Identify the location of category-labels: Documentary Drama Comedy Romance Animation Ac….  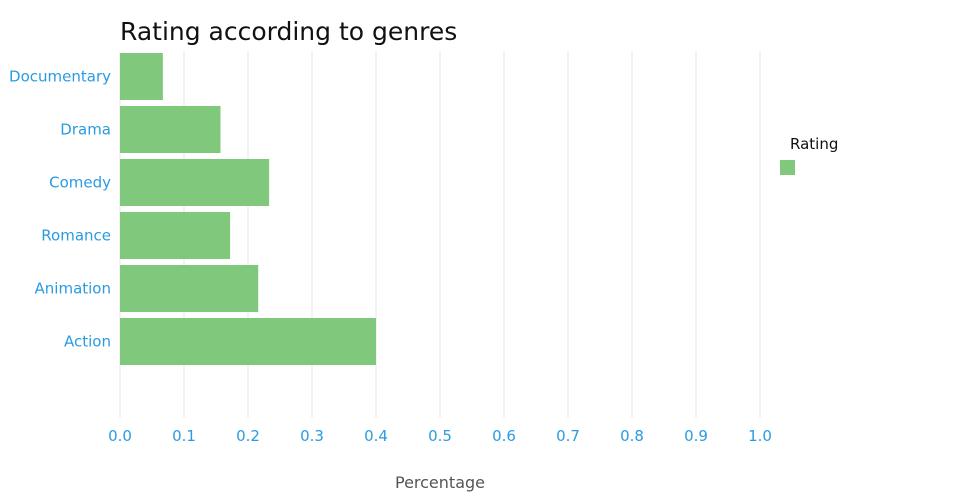
(60, 209).